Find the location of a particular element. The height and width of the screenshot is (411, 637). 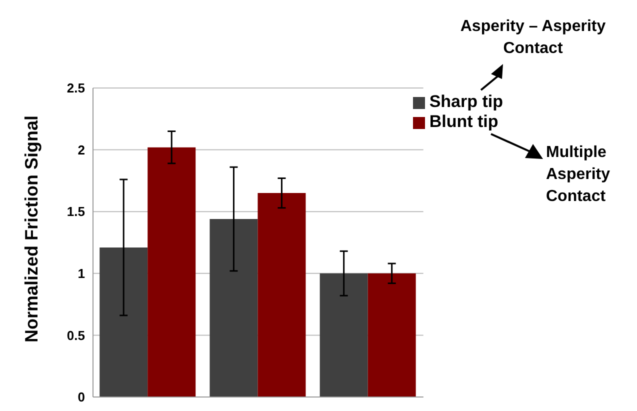

y-tick-label: 2.5 is located at coordinates (75, 88).